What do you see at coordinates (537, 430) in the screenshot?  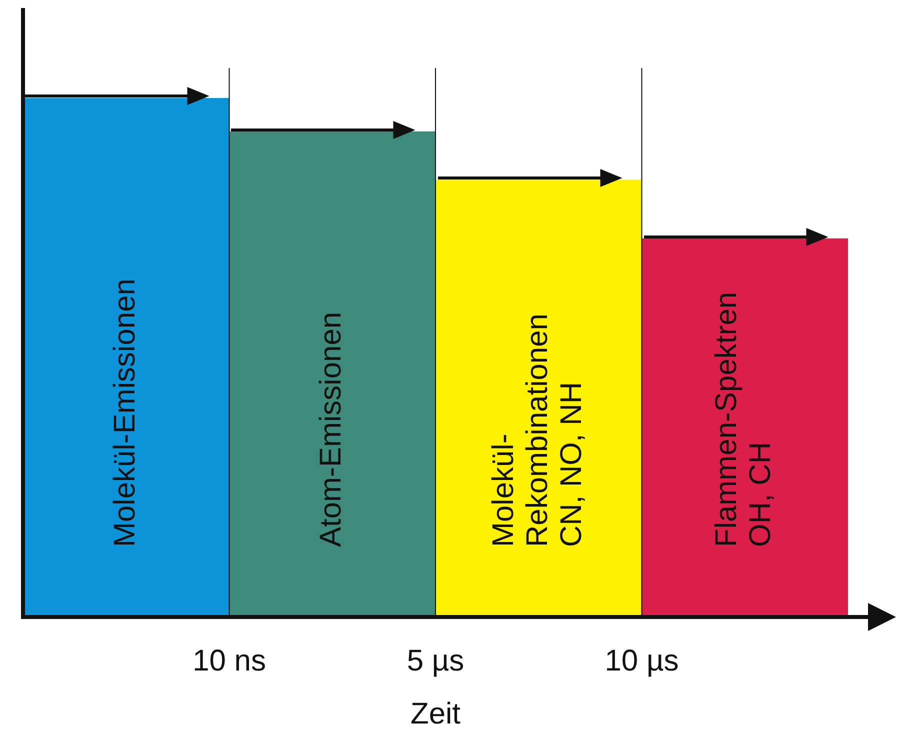 I see `x-tick-label: Molekül- Rekombinationen CN, NO, NH` at bounding box center [537, 430].